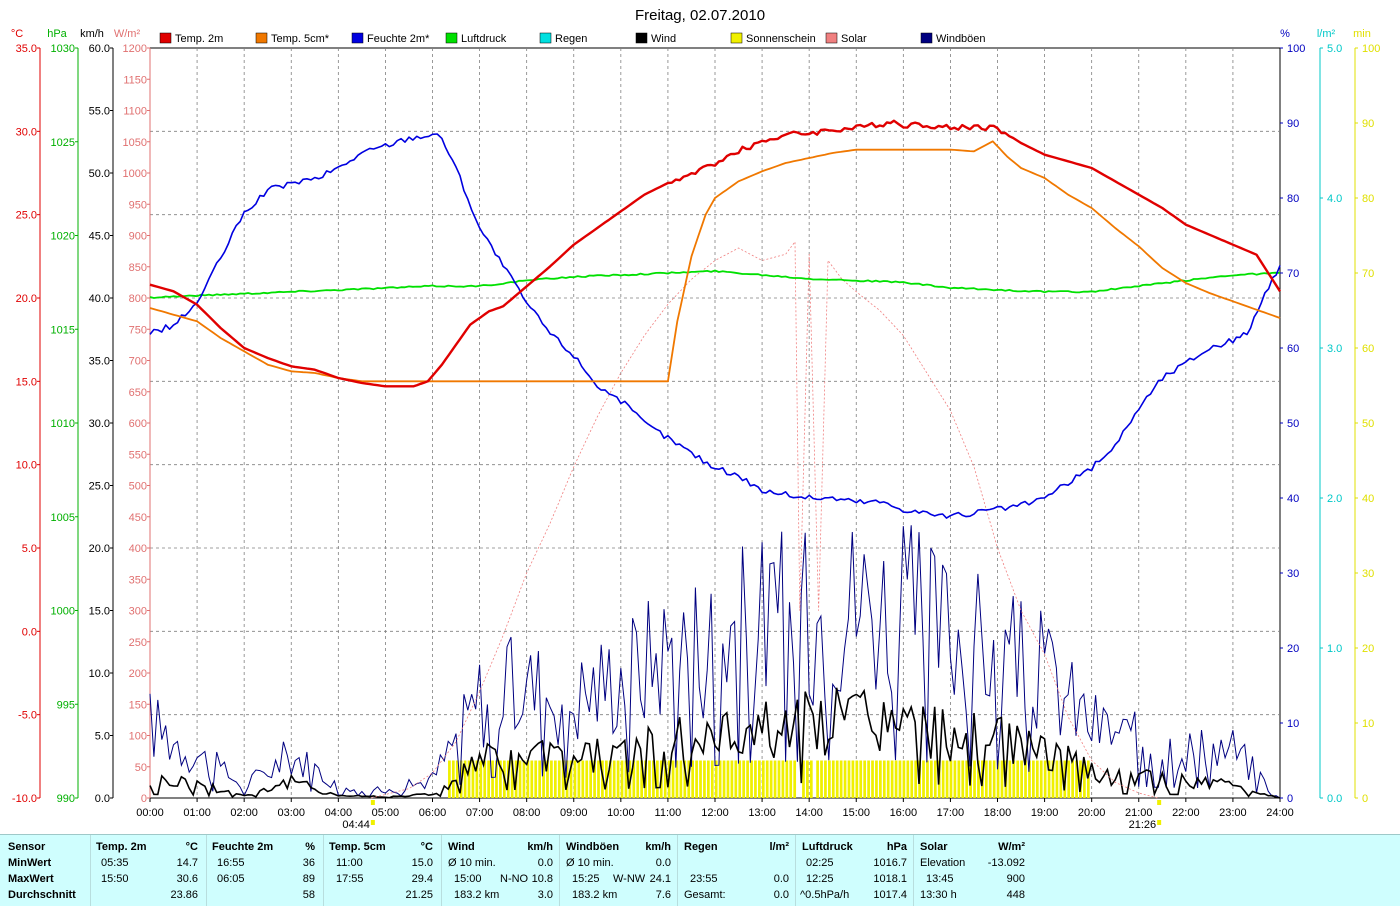 The height and width of the screenshot is (906, 1400). Describe the element at coordinates (1334, 49) in the screenshot. I see `rain-tick-label: 5.0` at that location.